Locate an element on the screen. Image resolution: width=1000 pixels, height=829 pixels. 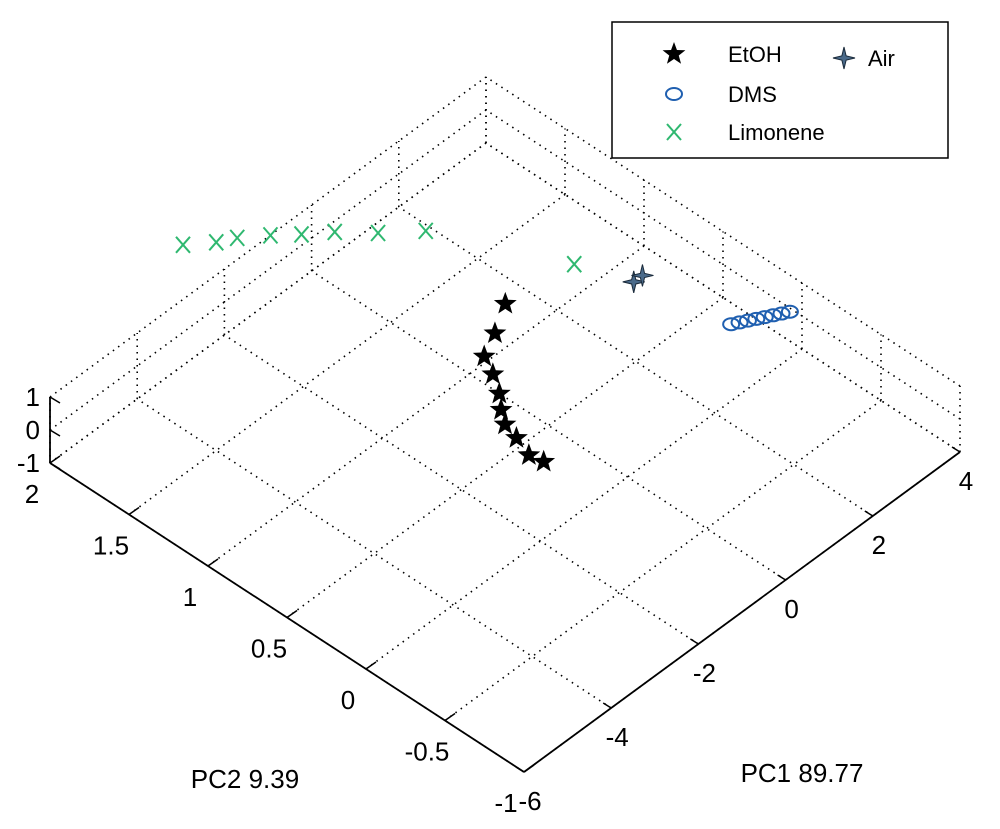
x-tick-label: -6 is located at coordinates (529, 801).